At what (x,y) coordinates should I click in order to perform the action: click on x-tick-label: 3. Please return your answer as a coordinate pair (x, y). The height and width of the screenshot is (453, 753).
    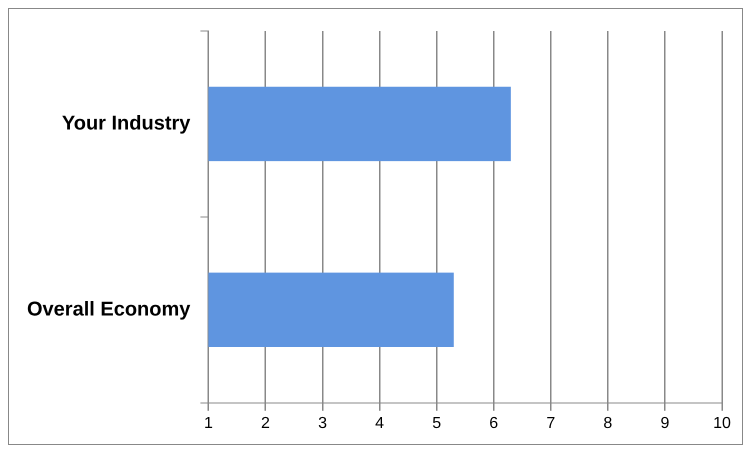
    Looking at the image, I should click on (323, 423).